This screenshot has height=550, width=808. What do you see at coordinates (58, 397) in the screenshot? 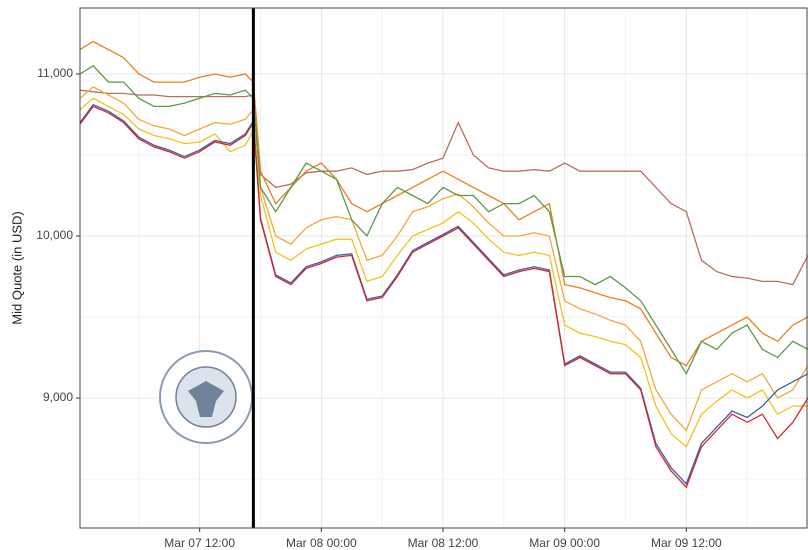
I see `y-tick-label: 9,000` at bounding box center [58, 397].